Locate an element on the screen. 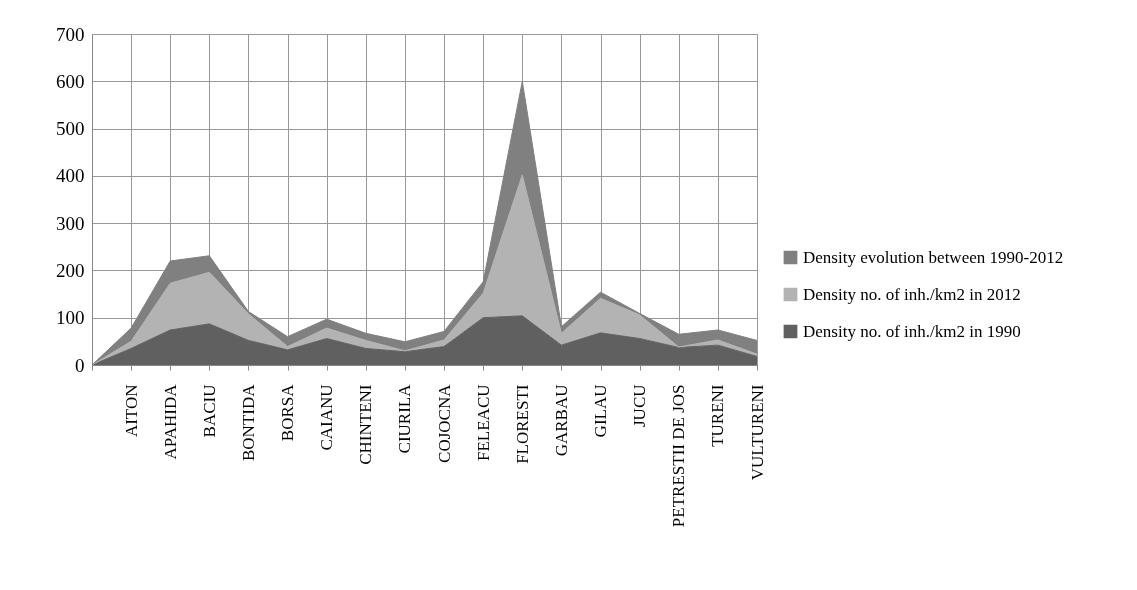  x-tick-label: CHINTENI is located at coordinates (366, 424).